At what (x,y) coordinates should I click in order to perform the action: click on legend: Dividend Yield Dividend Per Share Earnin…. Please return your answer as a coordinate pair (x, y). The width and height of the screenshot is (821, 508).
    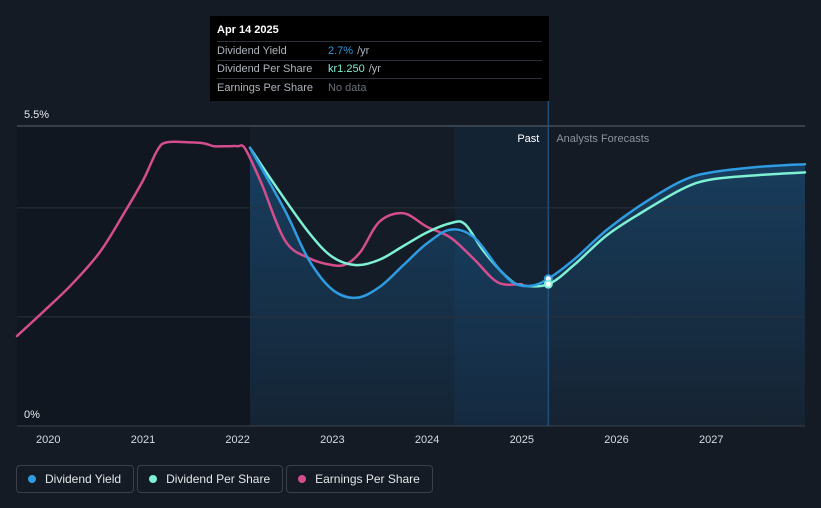
    Looking at the image, I should click on (224, 479).